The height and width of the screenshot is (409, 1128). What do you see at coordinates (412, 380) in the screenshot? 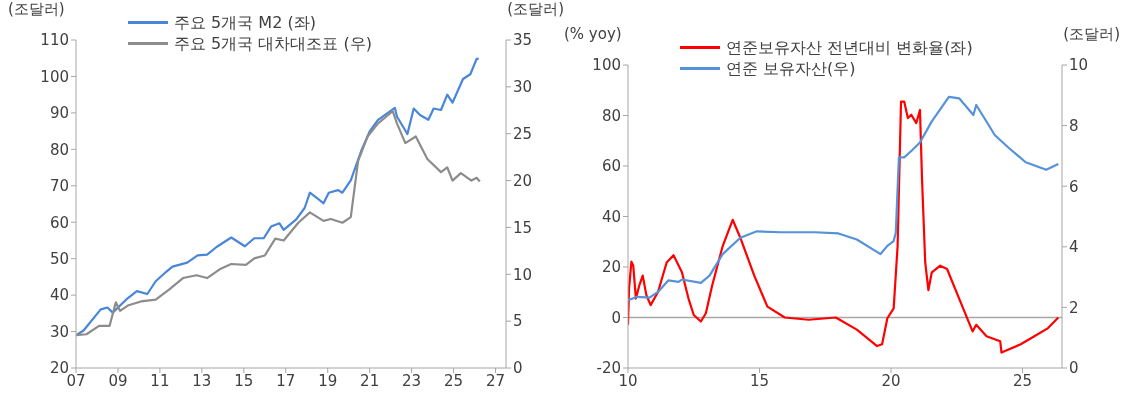
I see `x-tick-label: 23` at bounding box center [412, 380].